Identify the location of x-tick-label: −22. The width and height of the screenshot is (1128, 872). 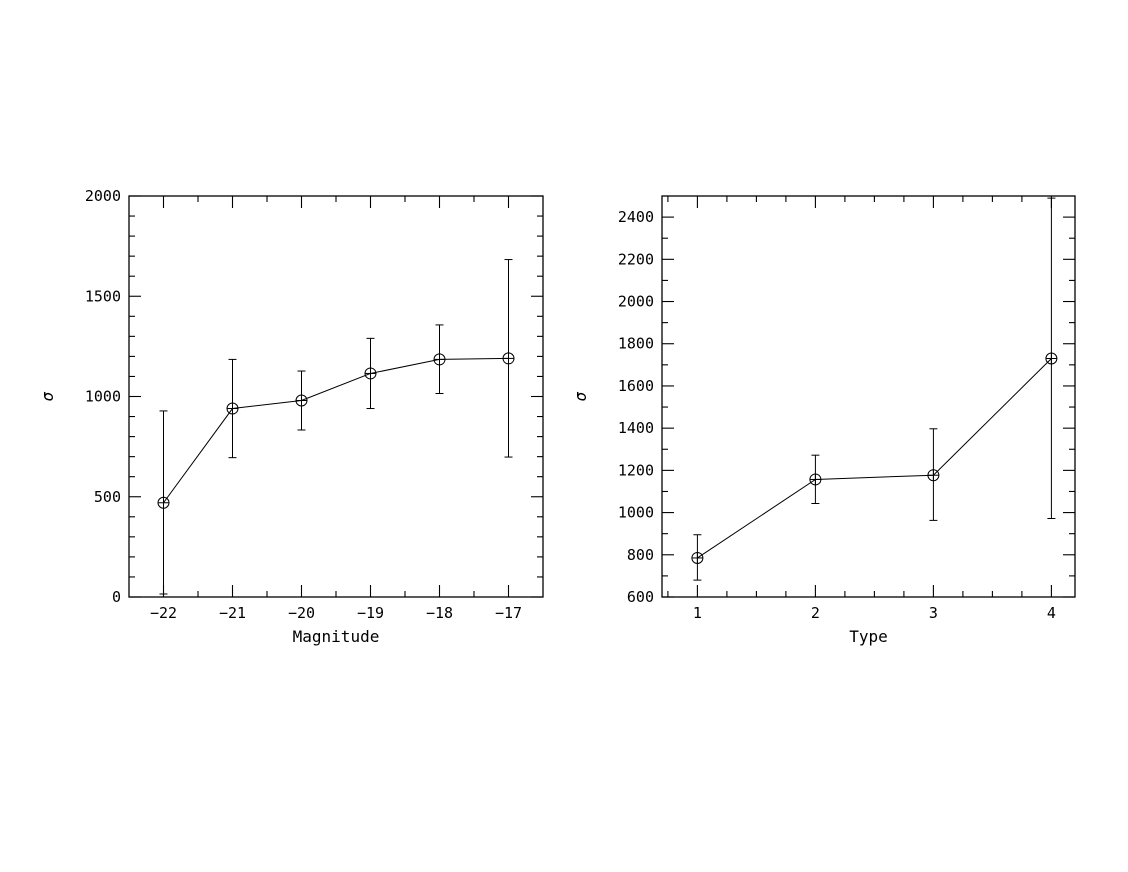
(163, 613).